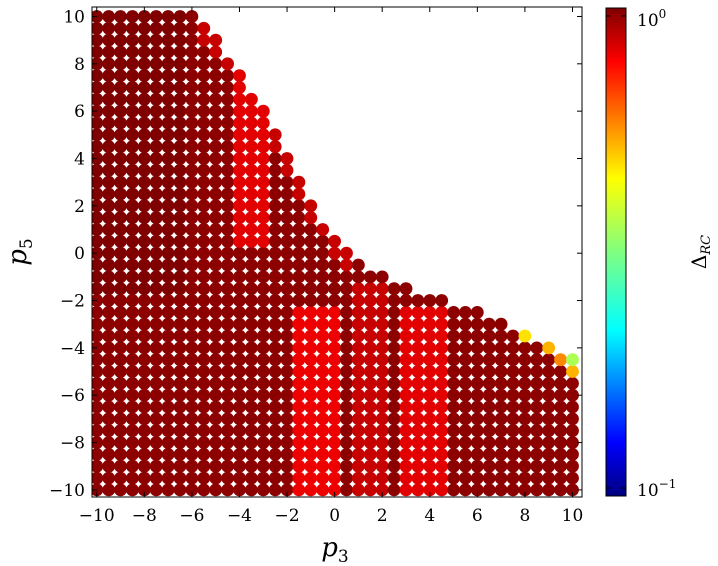  Describe the element at coordinates (74, 17) in the screenshot. I see `y-tick-label-10: 10` at that location.